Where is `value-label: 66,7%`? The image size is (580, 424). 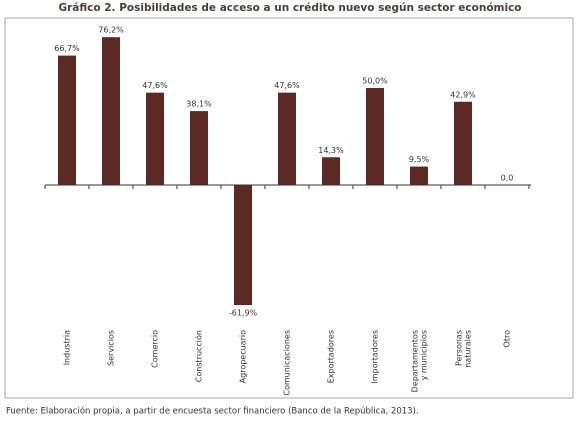 value-label: 66,7% is located at coordinates (67, 48).